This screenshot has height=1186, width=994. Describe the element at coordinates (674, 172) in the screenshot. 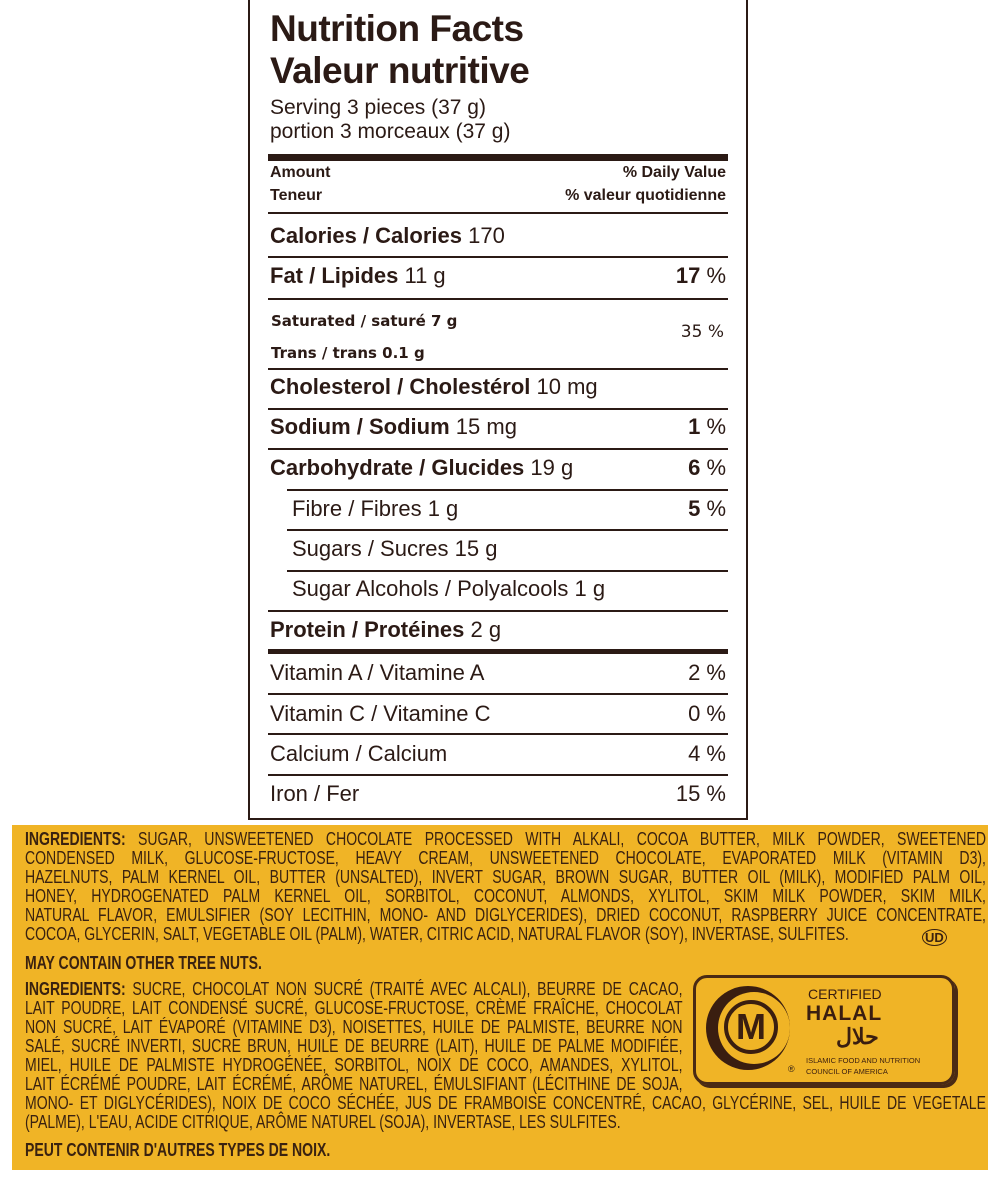

I see `dv-en: % Daily Value` at that location.